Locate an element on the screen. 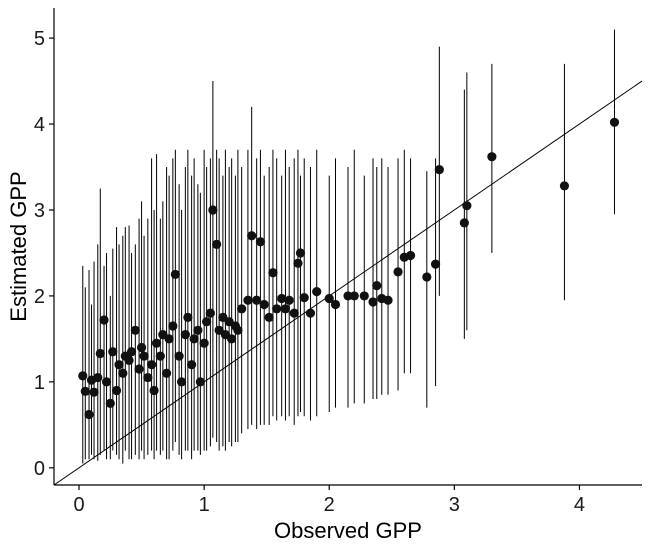 This screenshot has height=550, width=650. y-tick-label: 4 is located at coordinates (39, 125).